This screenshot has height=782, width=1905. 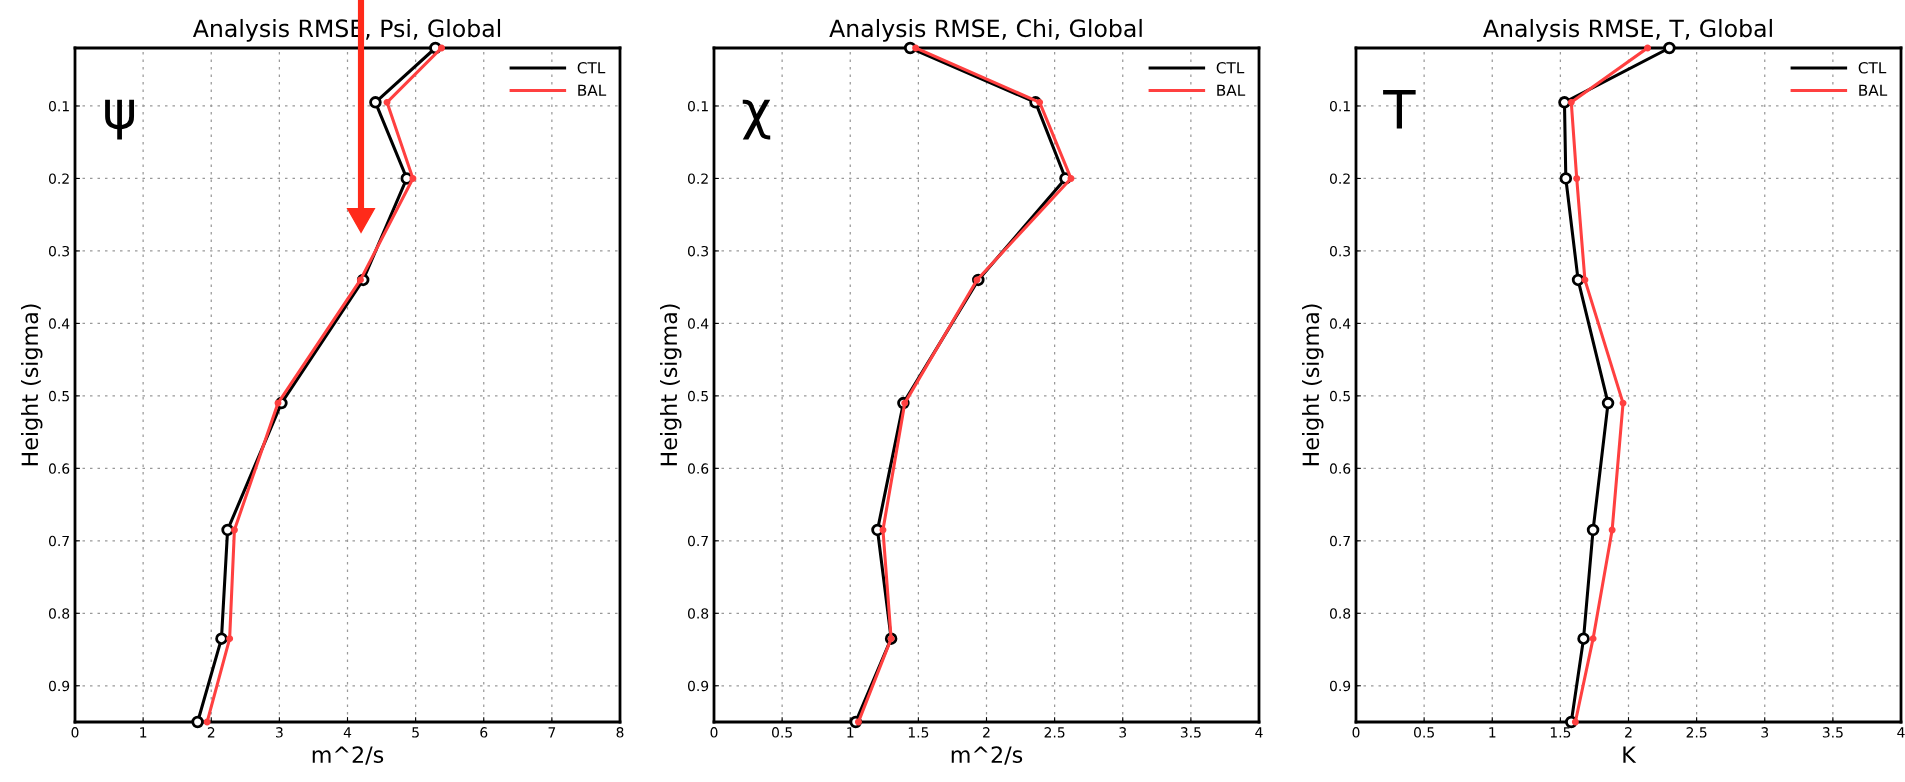 I want to click on x-tick-label: 5, so click(x=415, y=732).